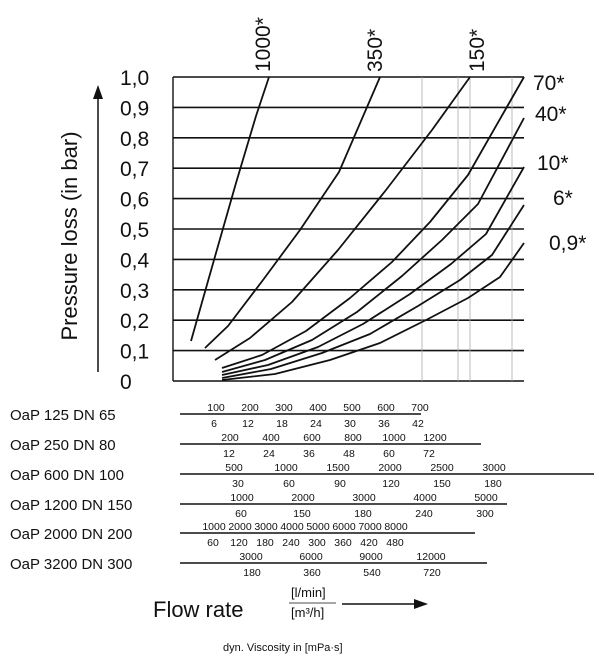 The height and width of the screenshot is (657, 599). What do you see at coordinates (67, 475) in the screenshot?
I see `scale-row-name: OaP 600 DN 100` at bounding box center [67, 475].